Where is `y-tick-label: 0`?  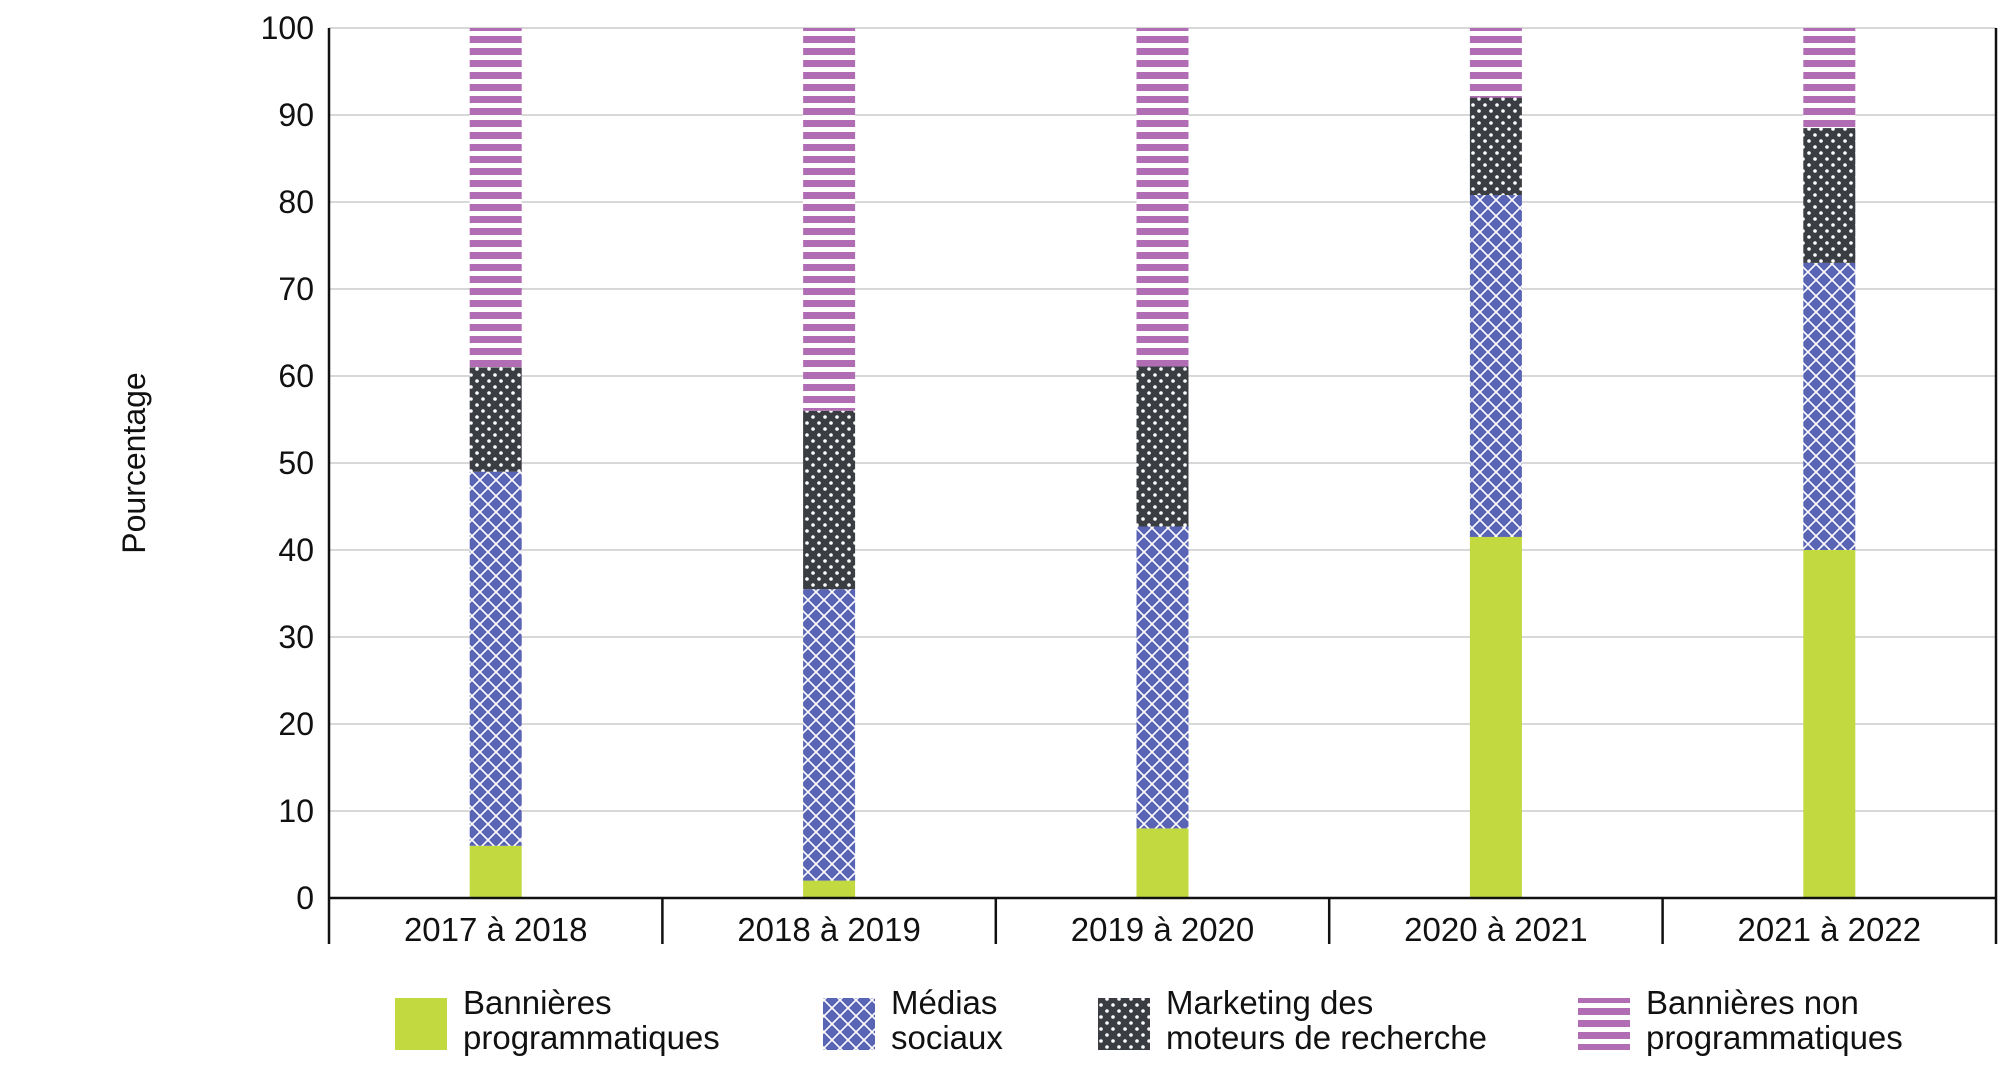 y-tick-label: 0 is located at coordinates (305, 898).